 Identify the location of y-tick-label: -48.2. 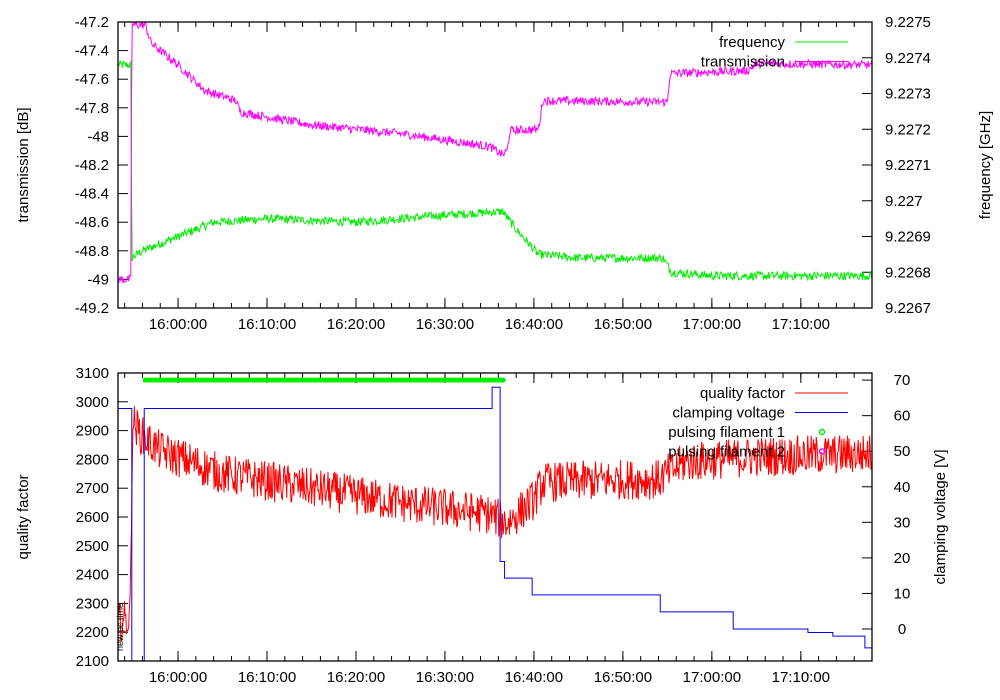
(92, 165).